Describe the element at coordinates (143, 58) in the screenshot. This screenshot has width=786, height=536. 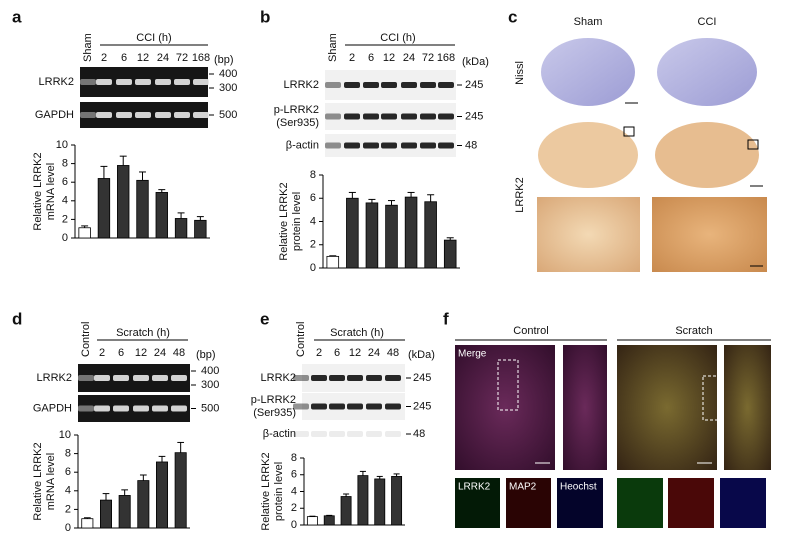
I see `lane-label: 12` at that location.